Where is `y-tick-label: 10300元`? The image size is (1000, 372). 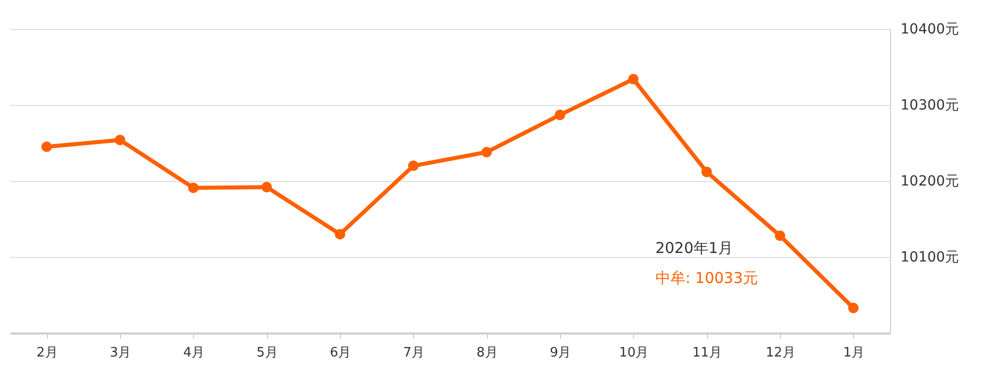 y-tick-label: 10300元 is located at coordinates (930, 106).